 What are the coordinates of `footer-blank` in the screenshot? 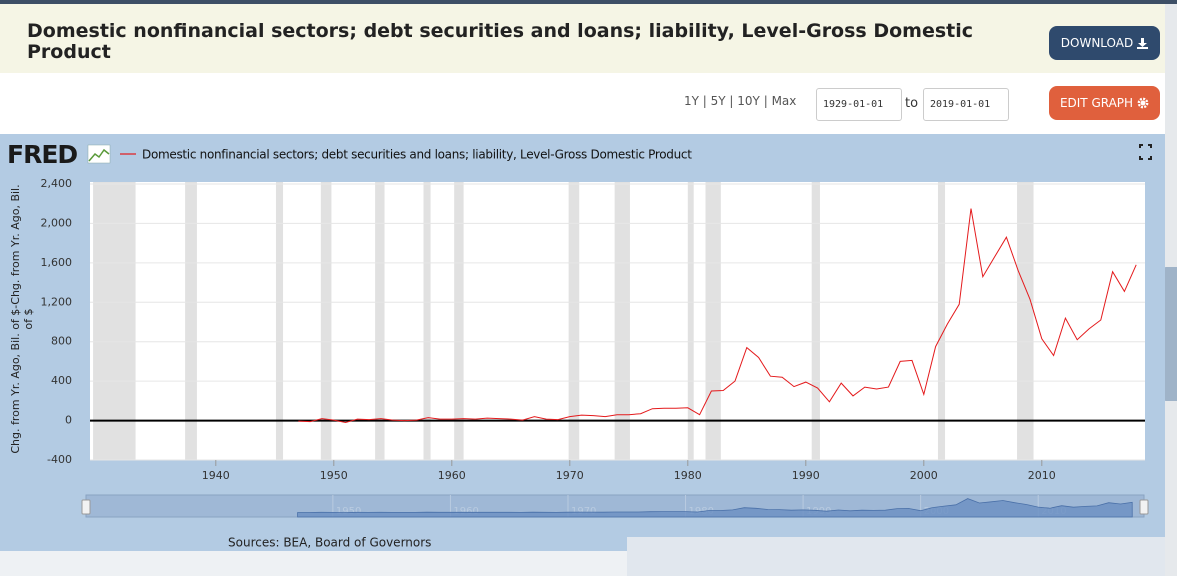 It's located at (896, 556).